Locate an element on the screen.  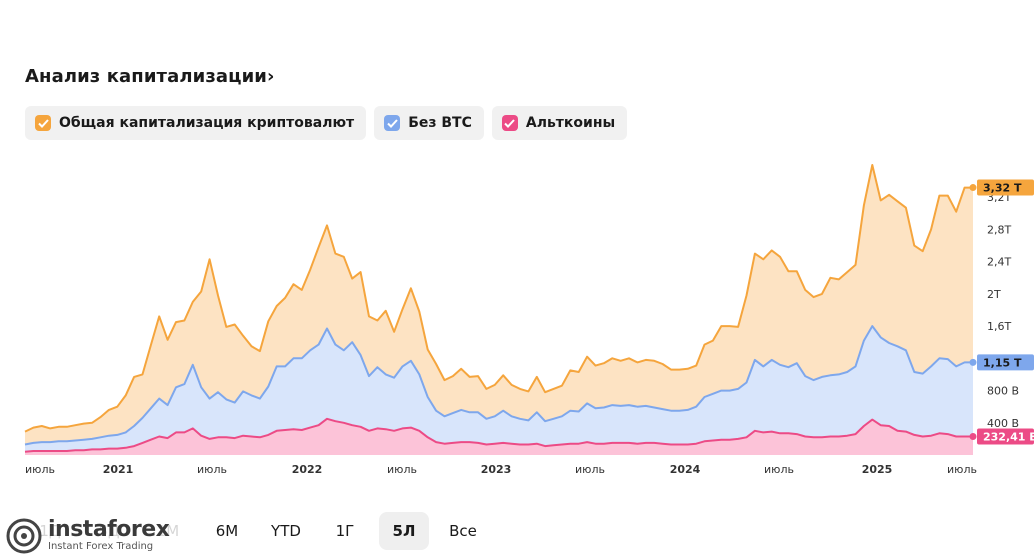
series-without-btc-end-point is located at coordinates (973, 362).